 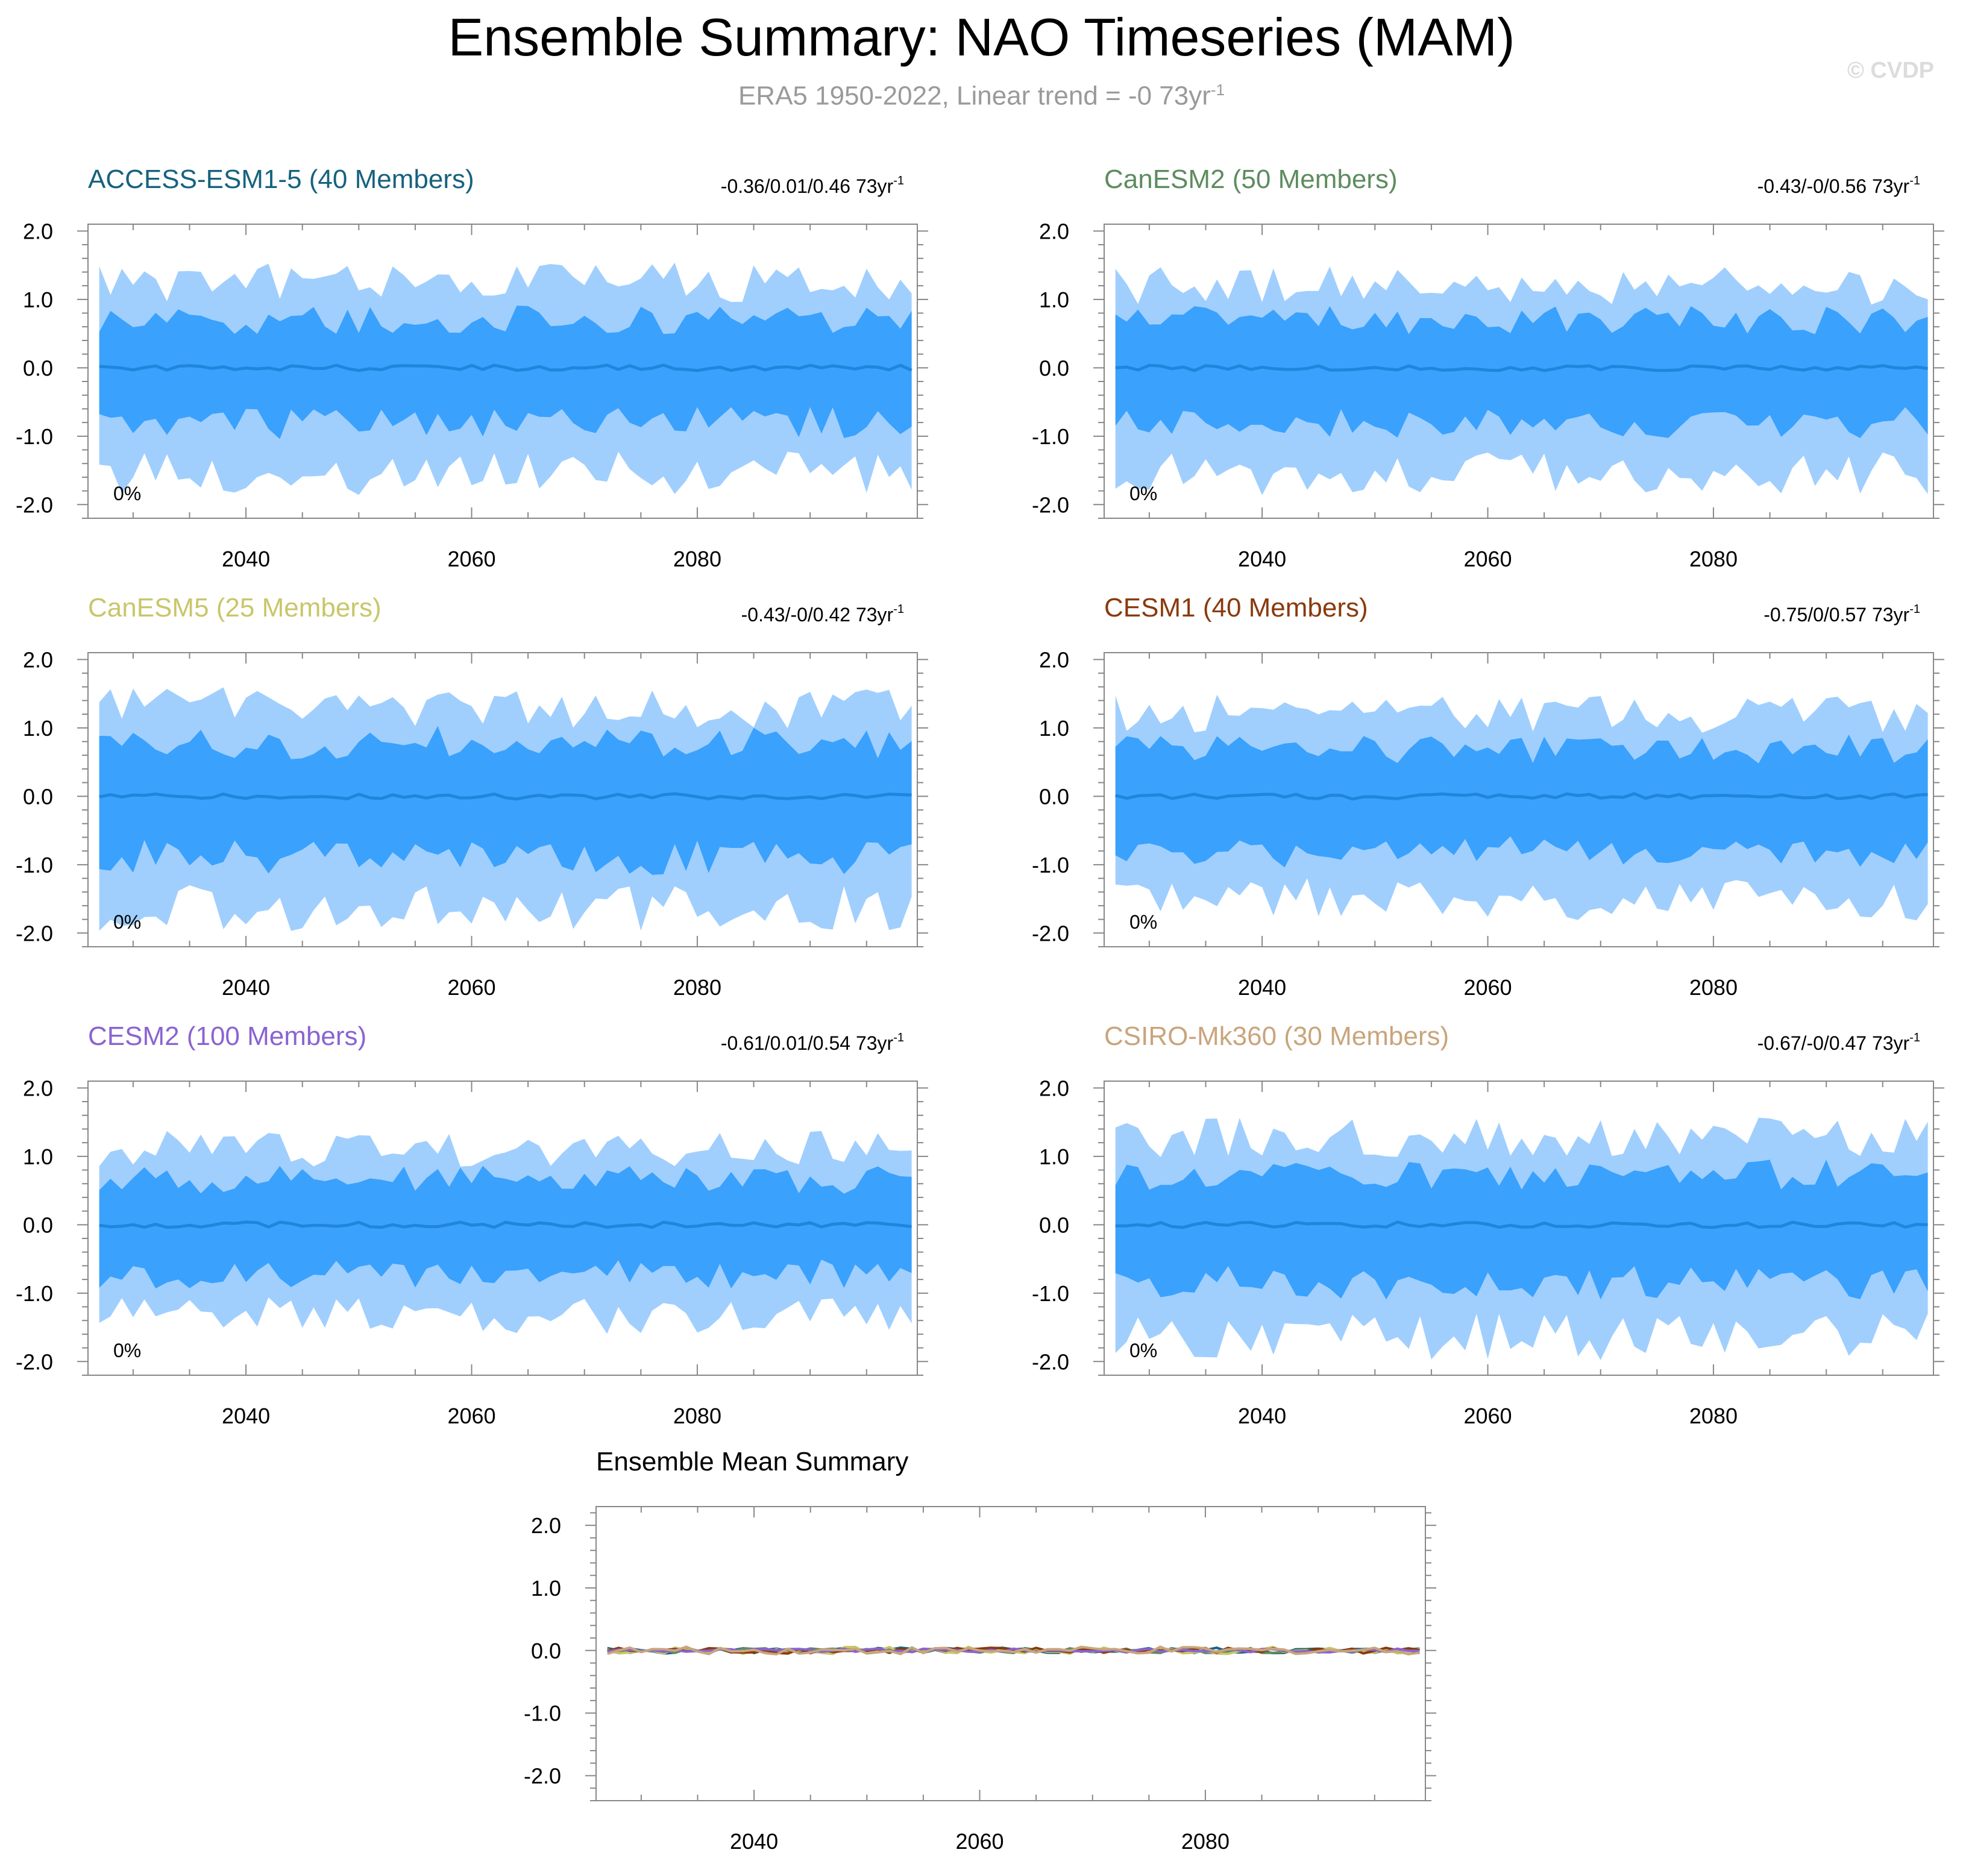 I want to click on trend-stat-label: -0.61/0.01/0.54 73yr-1, so click(x=812, y=1042).